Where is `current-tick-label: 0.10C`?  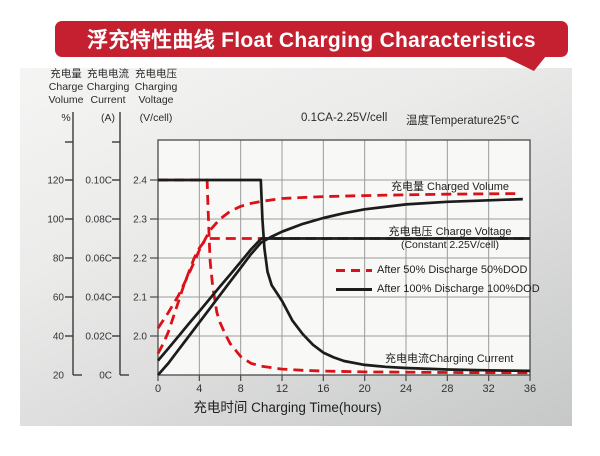
current-tick-label: 0.10C is located at coordinates (98, 181).